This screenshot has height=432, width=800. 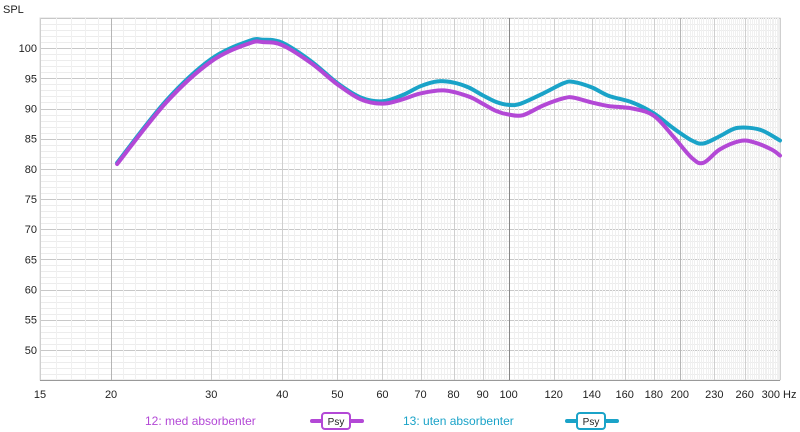 What do you see at coordinates (508, 395) in the screenshot?
I see `x-tick-label: 100` at bounding box center [508, 395].